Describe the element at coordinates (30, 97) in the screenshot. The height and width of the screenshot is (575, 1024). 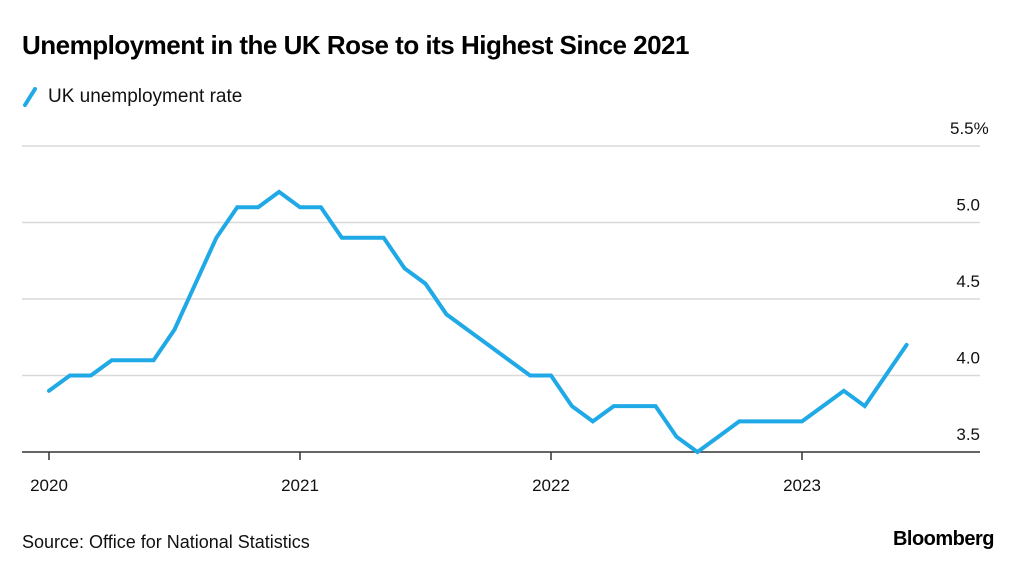
I see `legend-line-icon` at that location.